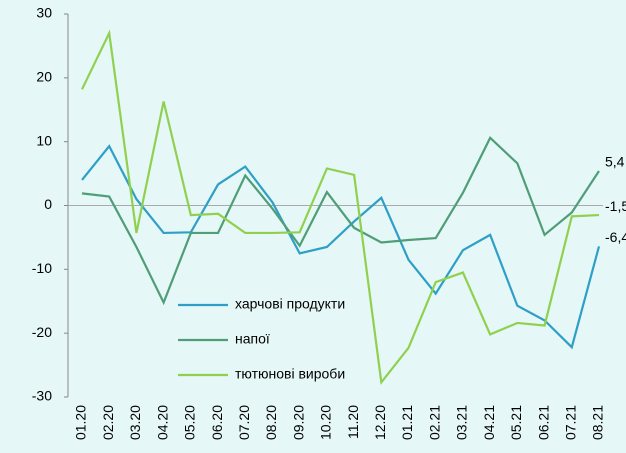  I want to click on x-tick-label: 06.20, so click(217, 422).